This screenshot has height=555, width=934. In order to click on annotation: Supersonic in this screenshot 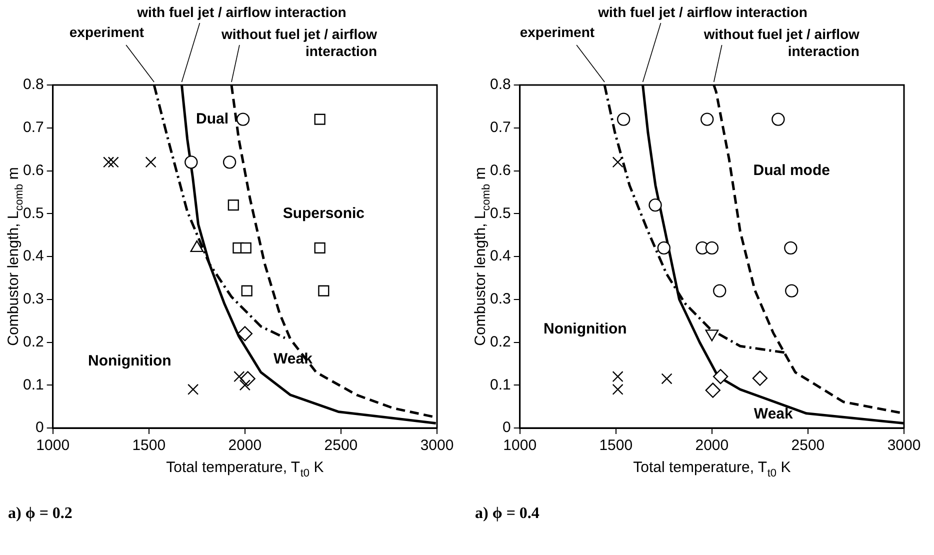, I will do `click(323, 213)`.